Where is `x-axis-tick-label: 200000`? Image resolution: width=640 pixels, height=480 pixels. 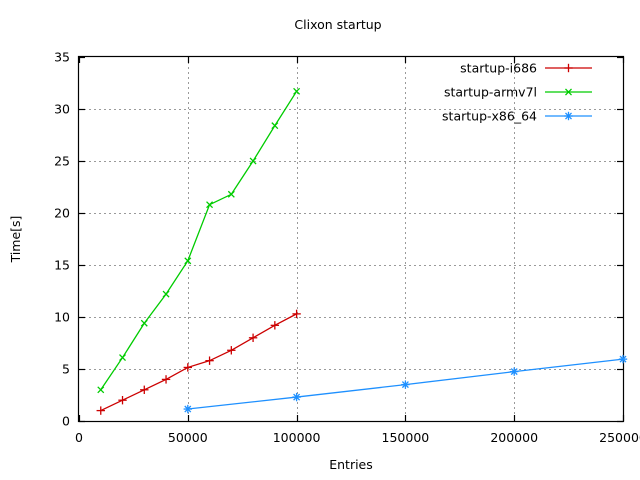
x-axis-tick-label: 200000 is located at coordinates (514, 437).